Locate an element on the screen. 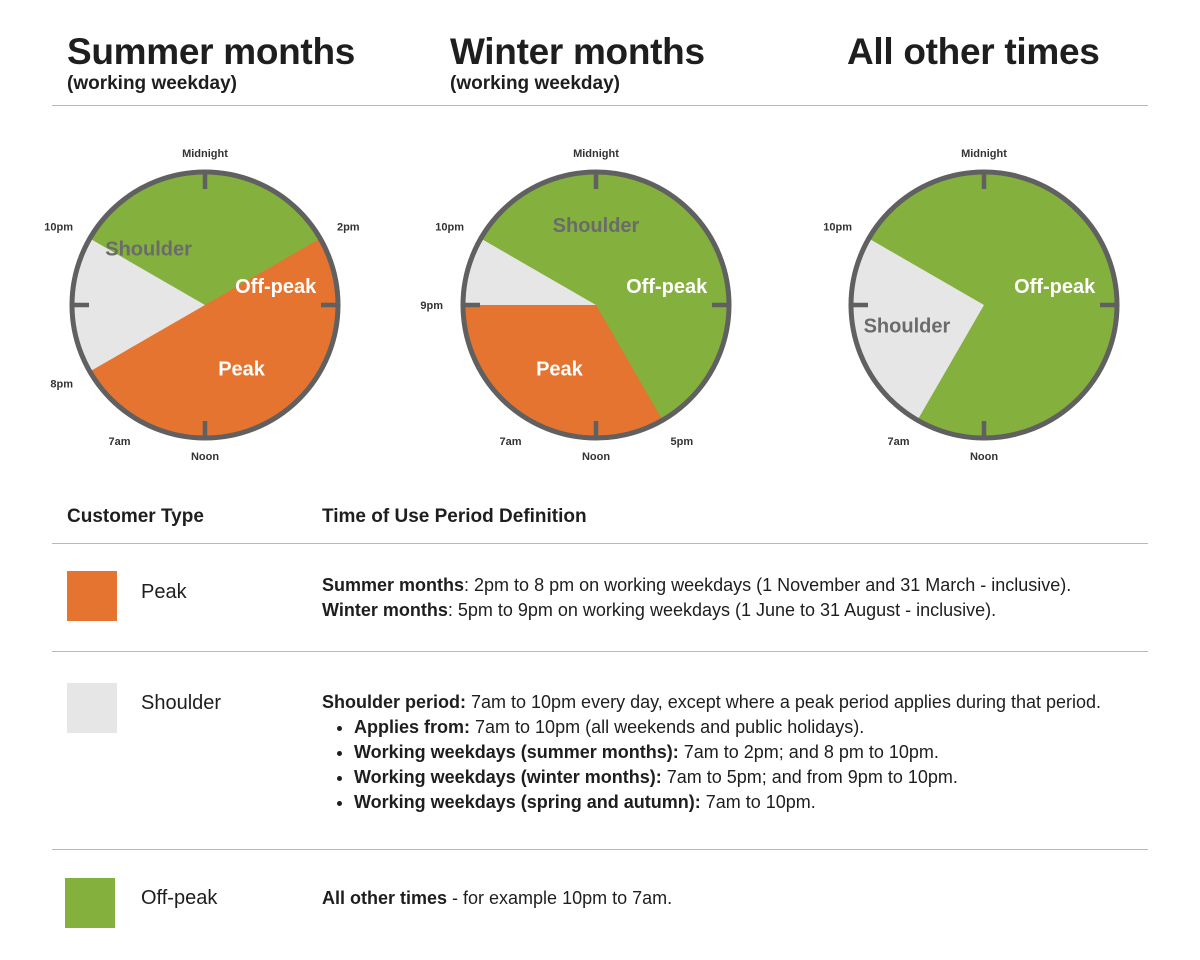 This screenshot has width=1200, height=960. customer-type-header: Customer Type is located at coordinates (135, 516).